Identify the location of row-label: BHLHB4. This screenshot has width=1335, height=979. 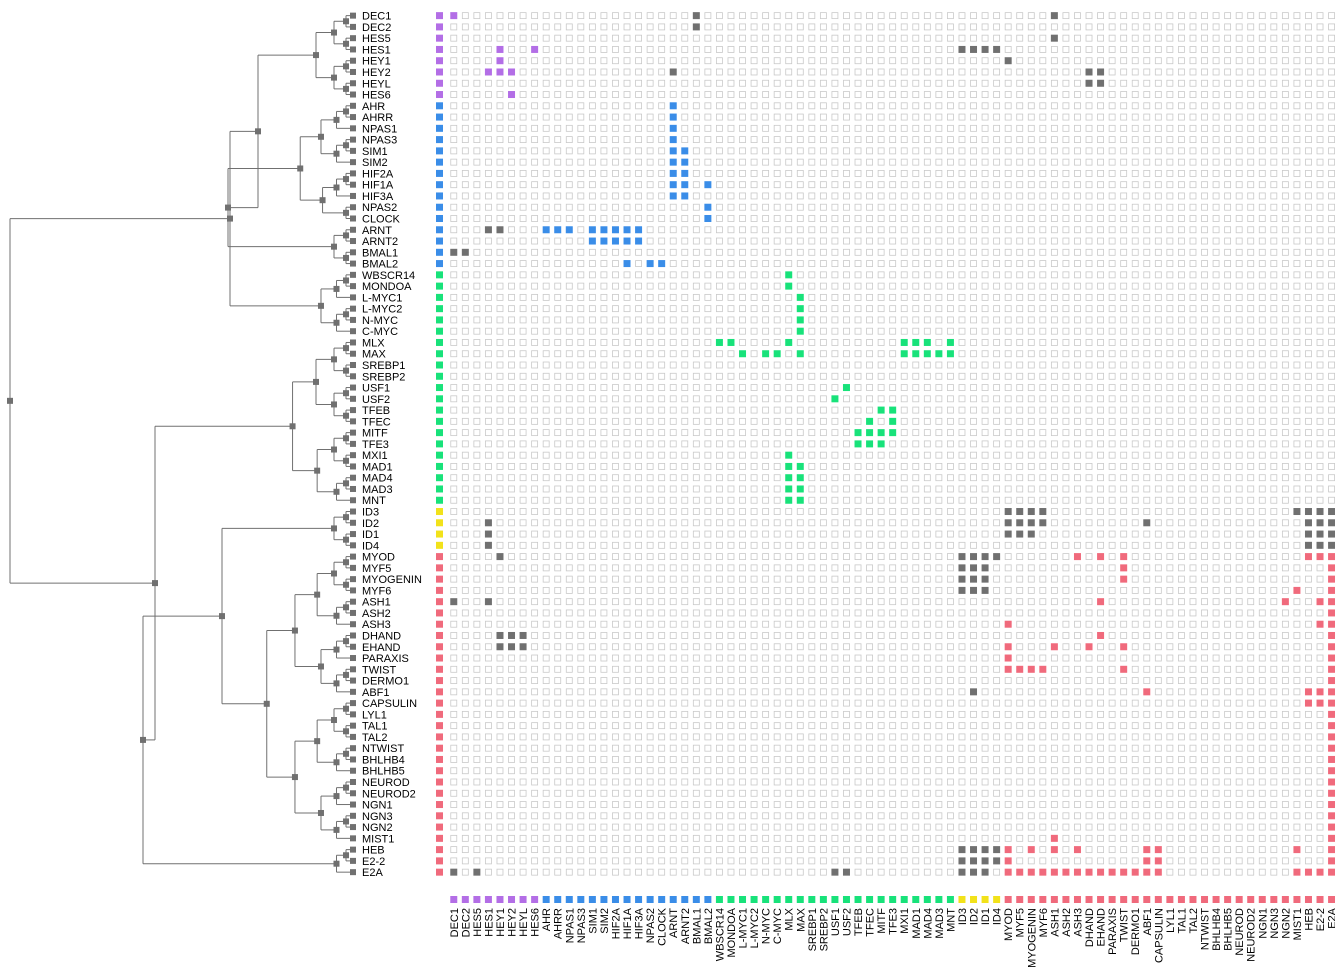
(383, 760).